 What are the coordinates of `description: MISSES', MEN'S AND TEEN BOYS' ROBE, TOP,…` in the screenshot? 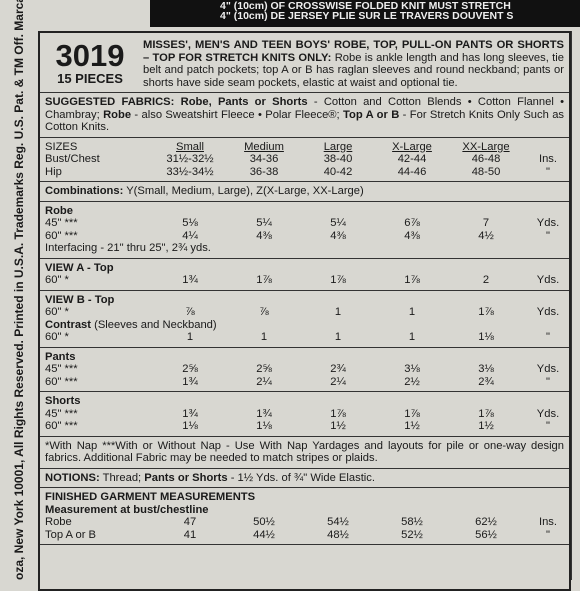 It's located at (353, 64).